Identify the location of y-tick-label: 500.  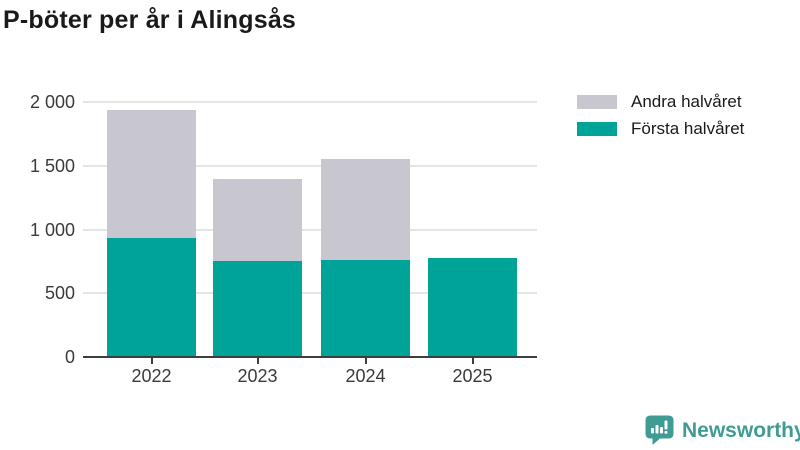
(59, 293).